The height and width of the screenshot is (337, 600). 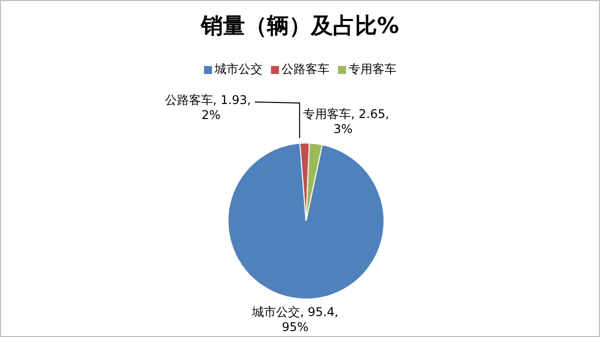 What do you see at coordinates (238, 69) in the screenshot?
I see `legend-label: 城市公交` at bounding box center [238, 69].